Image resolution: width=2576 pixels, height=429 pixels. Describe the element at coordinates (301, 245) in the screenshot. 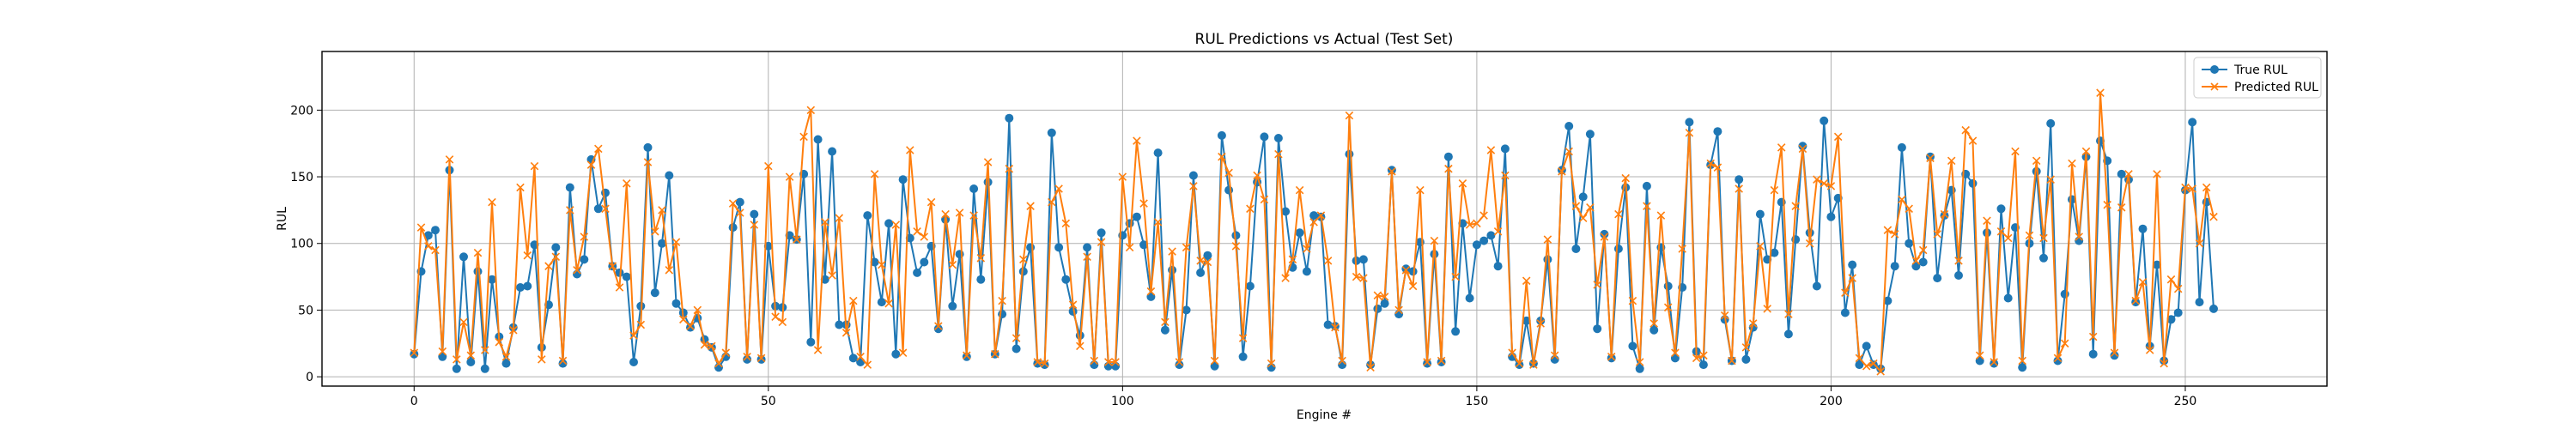

I see `y-tick-label: 100` at that location.